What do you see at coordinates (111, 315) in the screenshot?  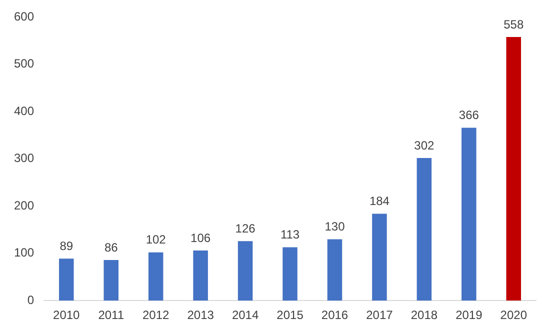 I see `x-tick-label: 2011` at bounding box center [111, 315].